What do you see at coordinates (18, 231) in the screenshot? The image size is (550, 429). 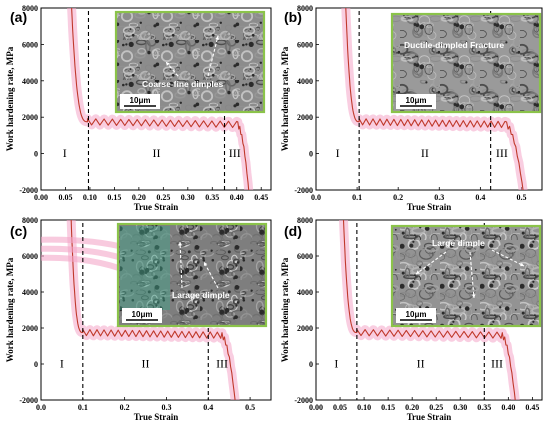 I see `panel-label: (c)` at bounding box center [18, 231].